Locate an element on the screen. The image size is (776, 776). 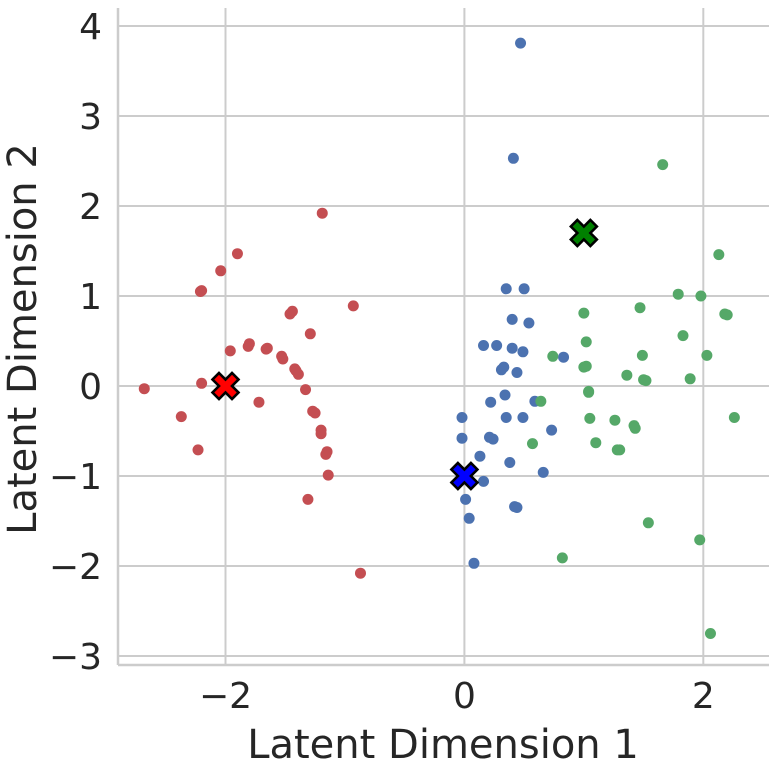
y-tick-label: 2 is located at coordinates (90, 207).